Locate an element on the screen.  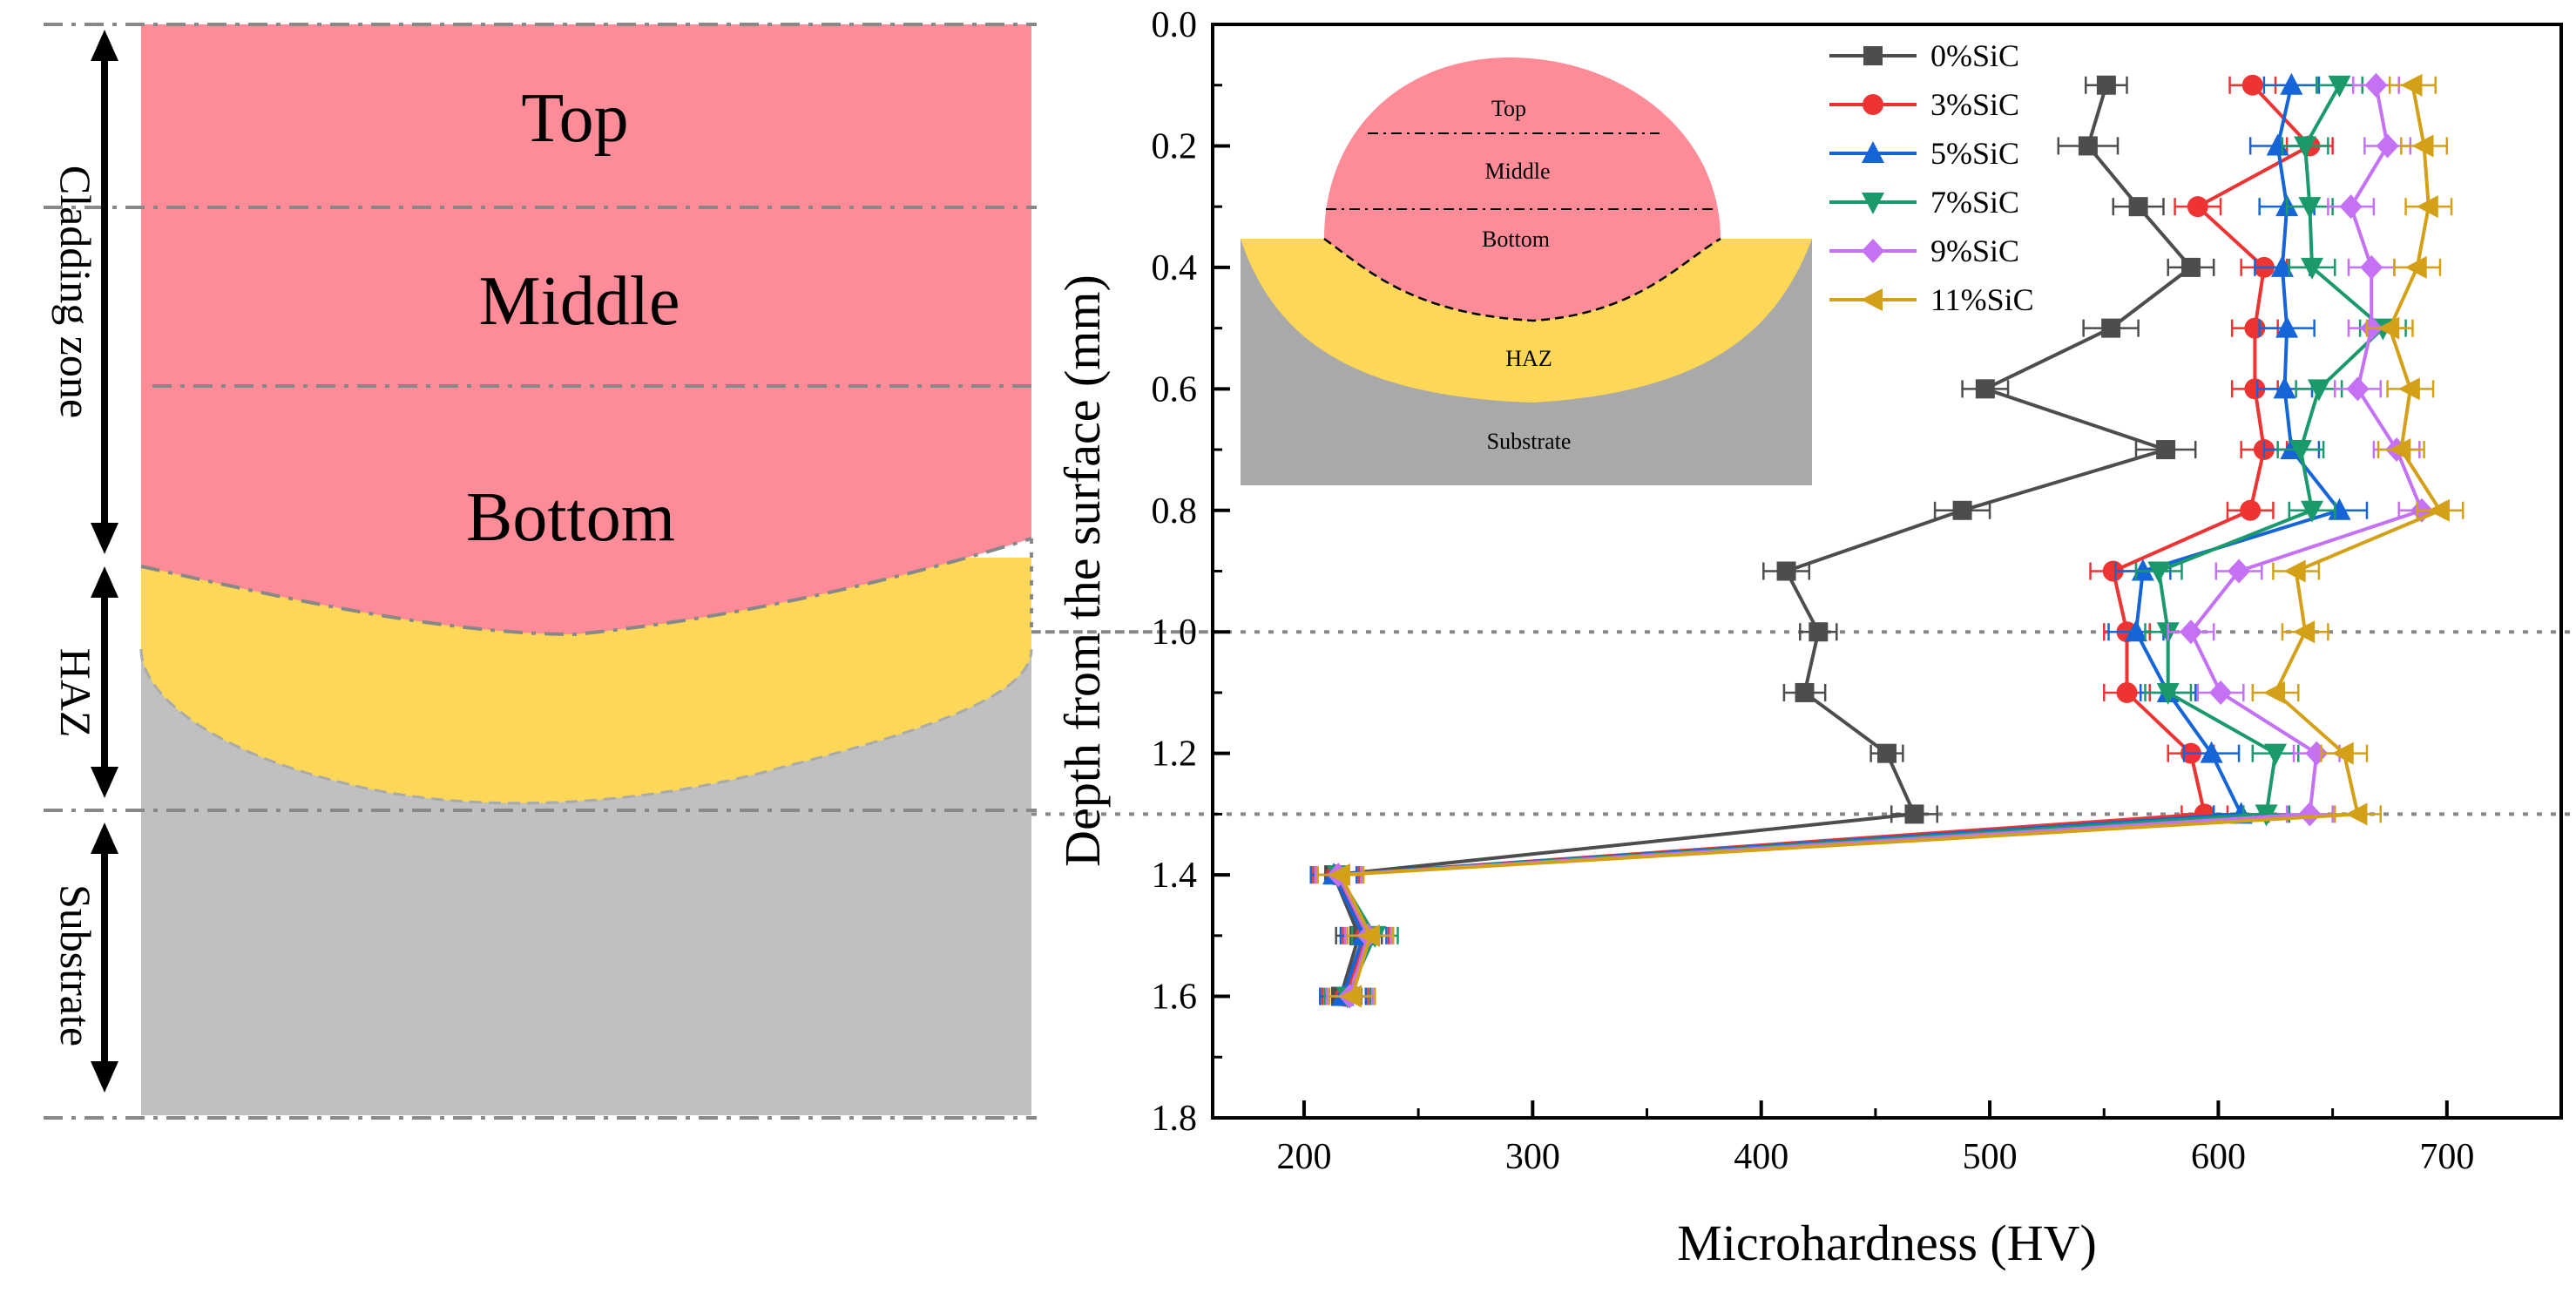
x-tick-label: 300 is located at coordinates (1532, 1157).